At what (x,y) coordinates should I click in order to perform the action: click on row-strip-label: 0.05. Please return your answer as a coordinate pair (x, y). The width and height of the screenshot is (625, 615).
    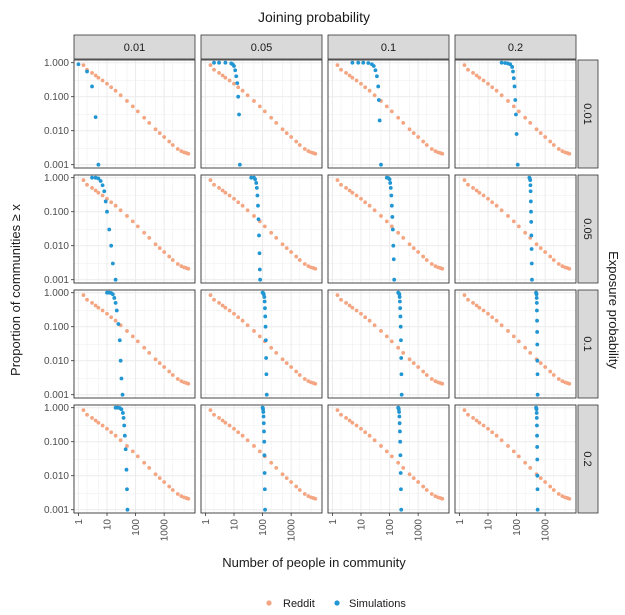
    Looking at the image, I should click on (587, 228).